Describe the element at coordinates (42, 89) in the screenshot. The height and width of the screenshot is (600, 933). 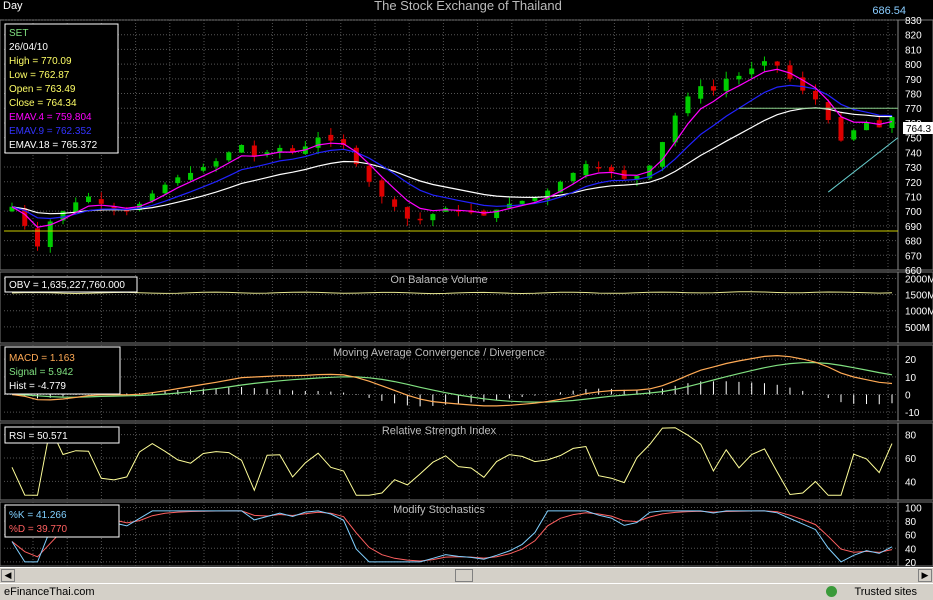
I see `info-open: Open = 763.49` at that location.